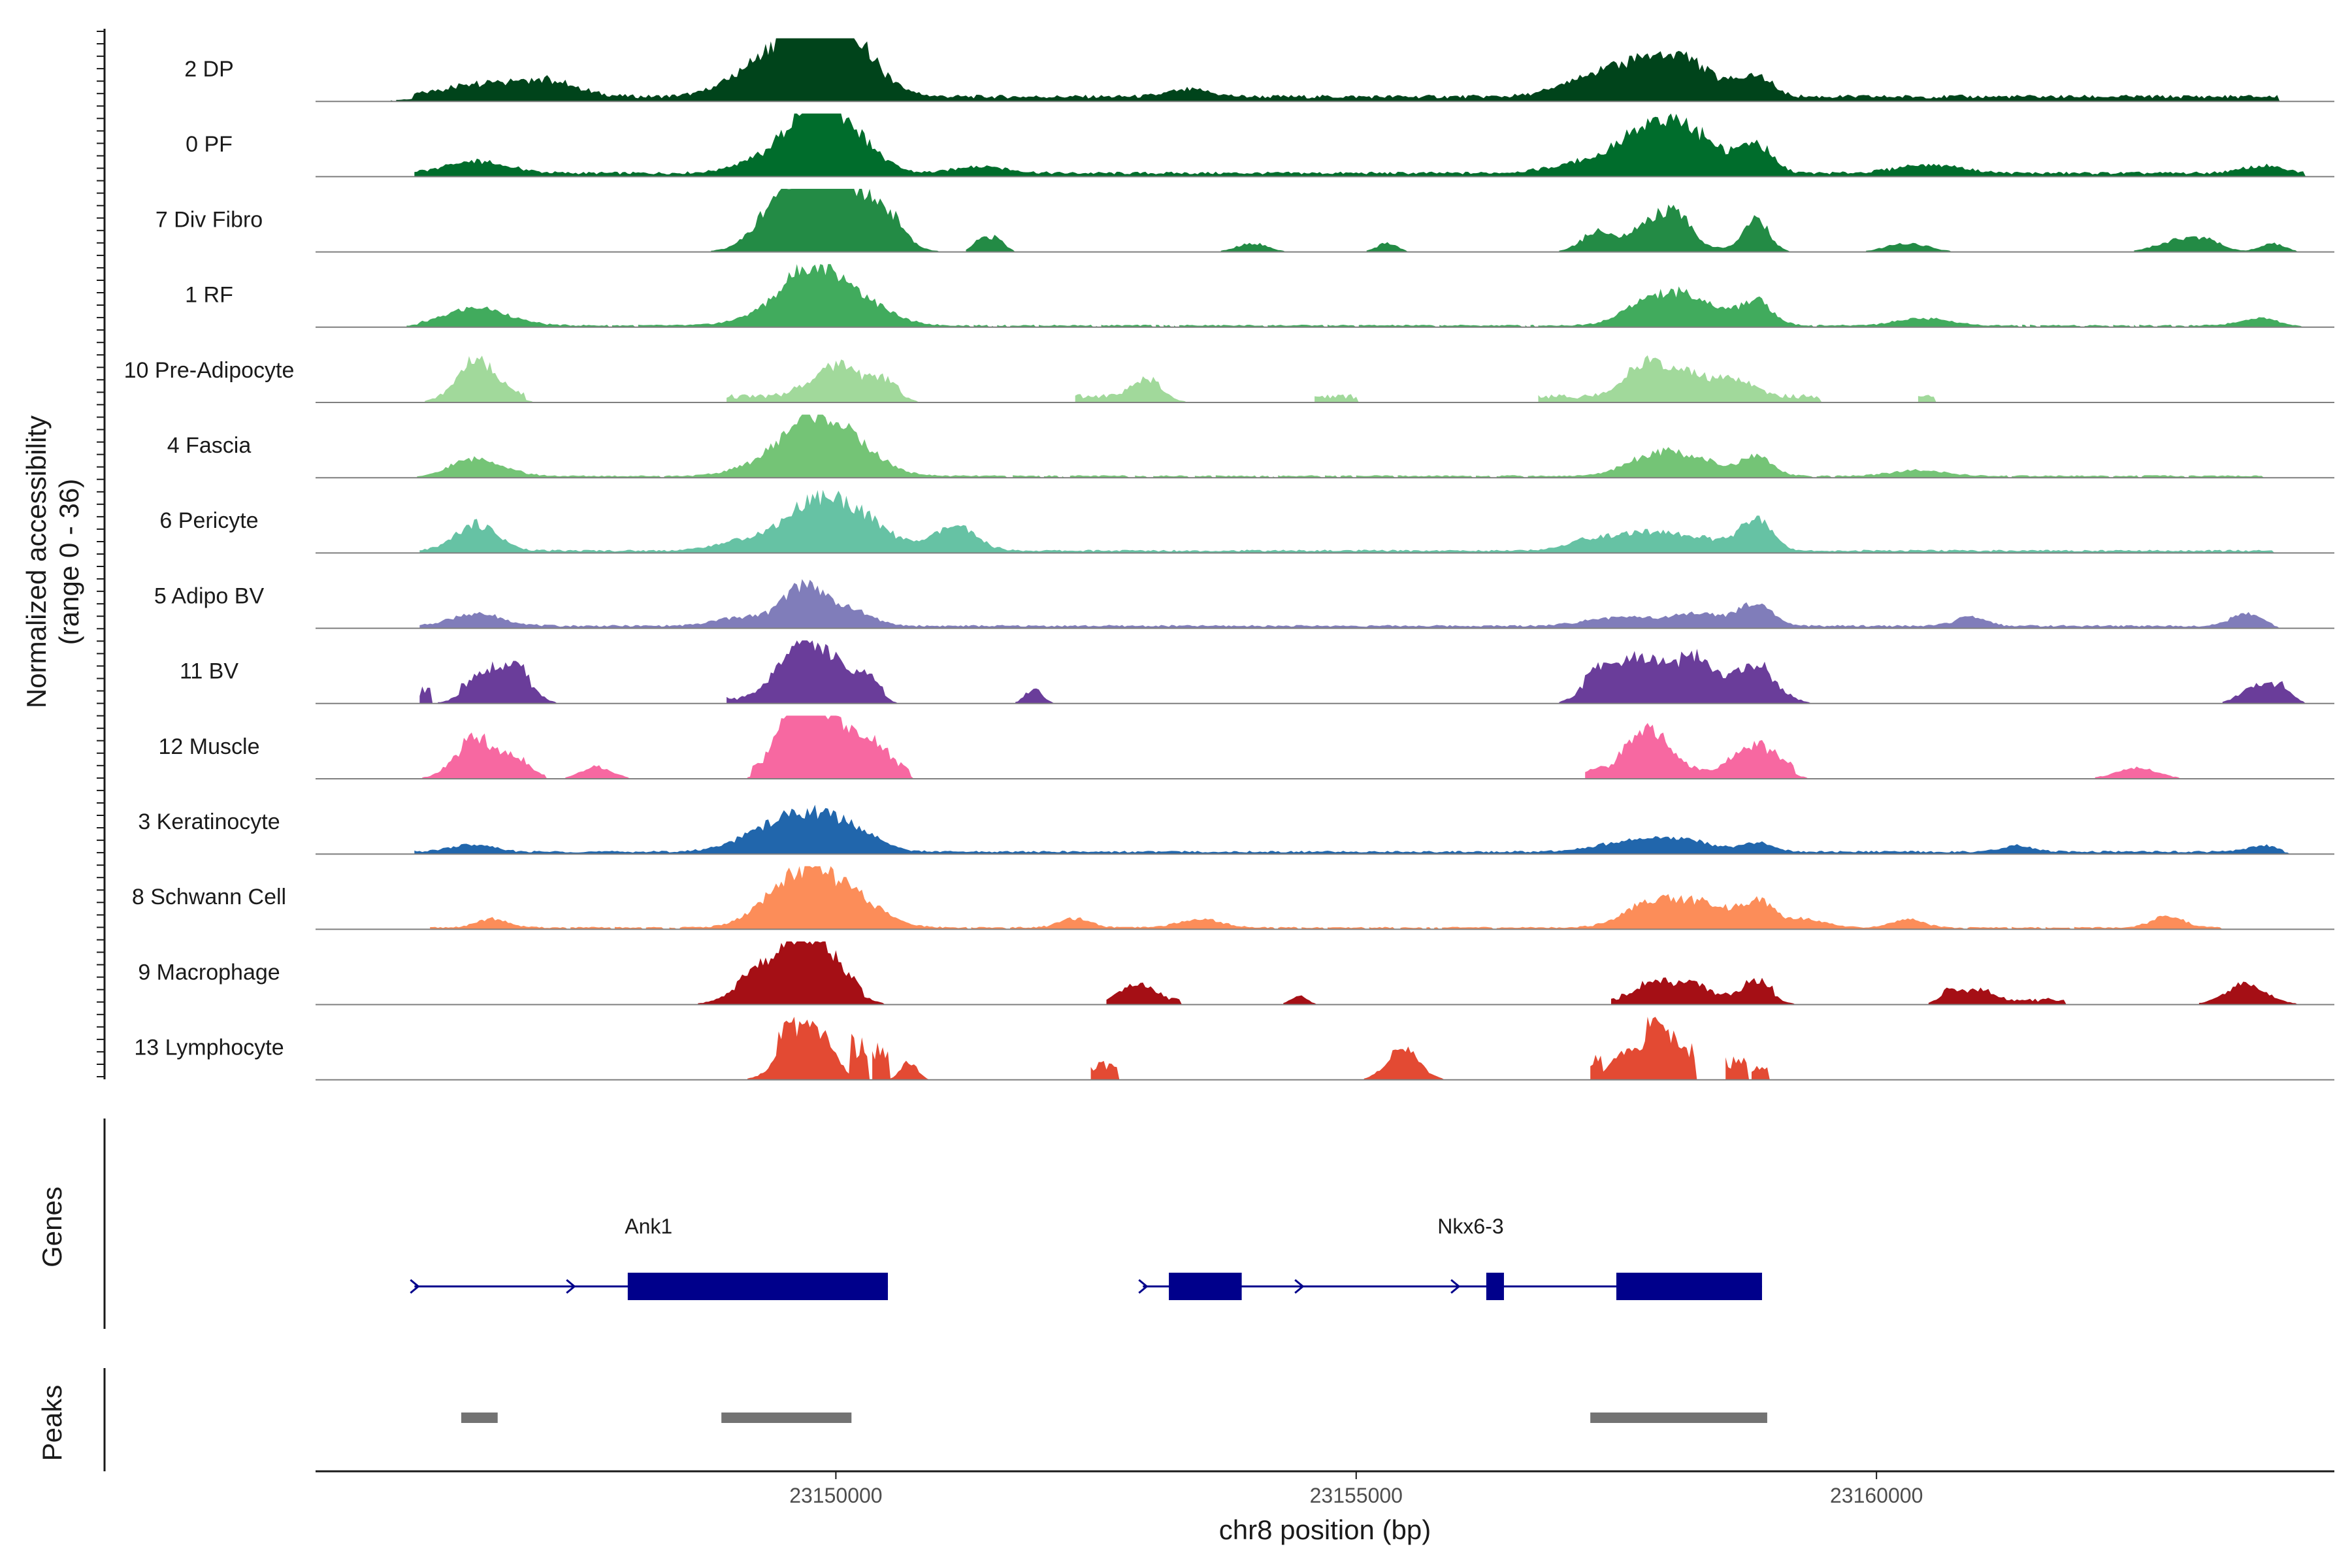  Describe the element at coordinates (1114, 1418) in the screenshot. I see `peaks-layer` at that location.